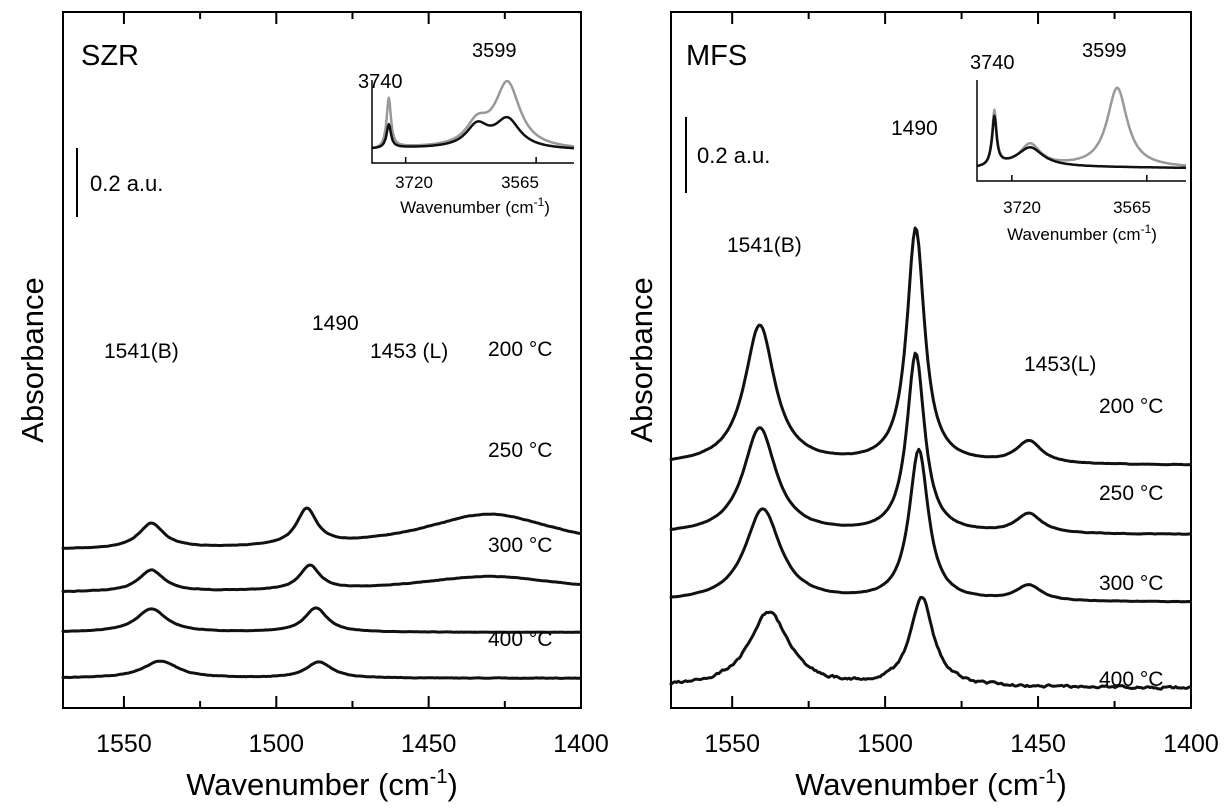  I want to click on mfs-spectrum-300c, so click(930, 525).